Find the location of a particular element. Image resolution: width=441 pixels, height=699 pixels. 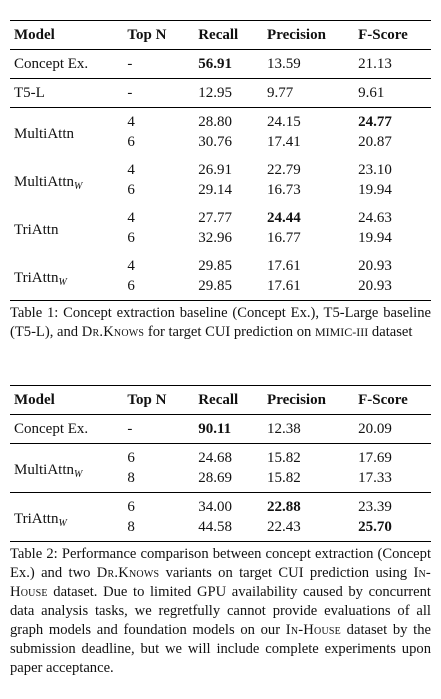

precision-cell: 22.79 is located at coordinates (284, 170).